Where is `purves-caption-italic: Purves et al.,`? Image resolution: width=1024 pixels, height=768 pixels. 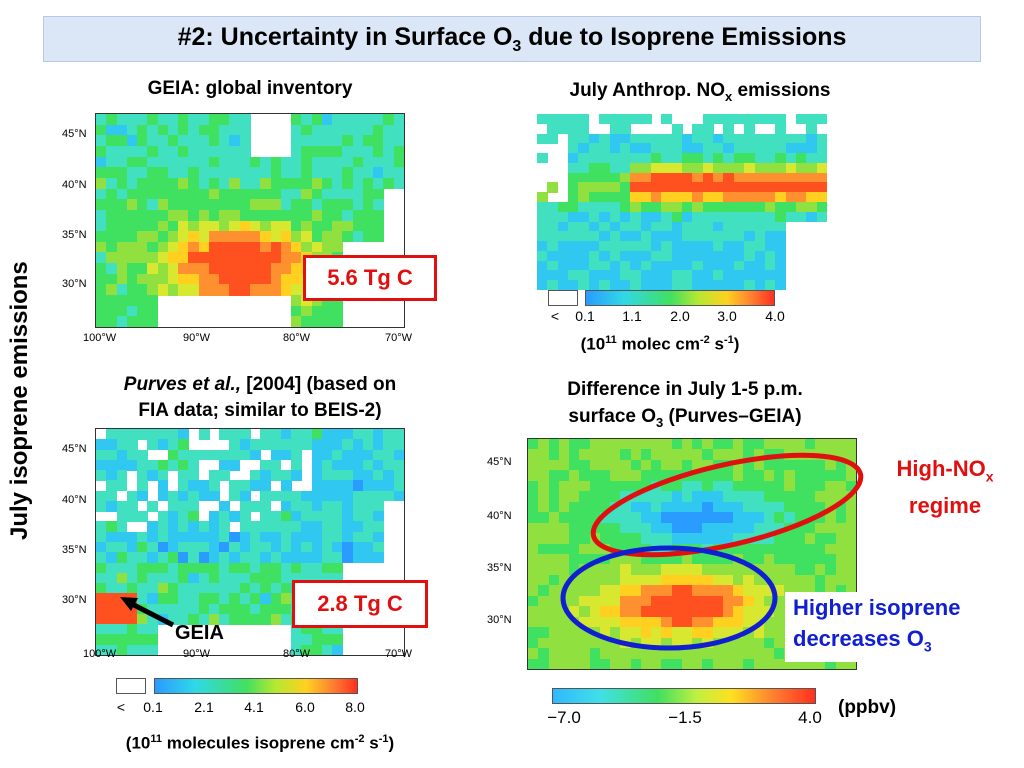 purves-caption-italic: Purves et al., is located at coordinates (182, 384).